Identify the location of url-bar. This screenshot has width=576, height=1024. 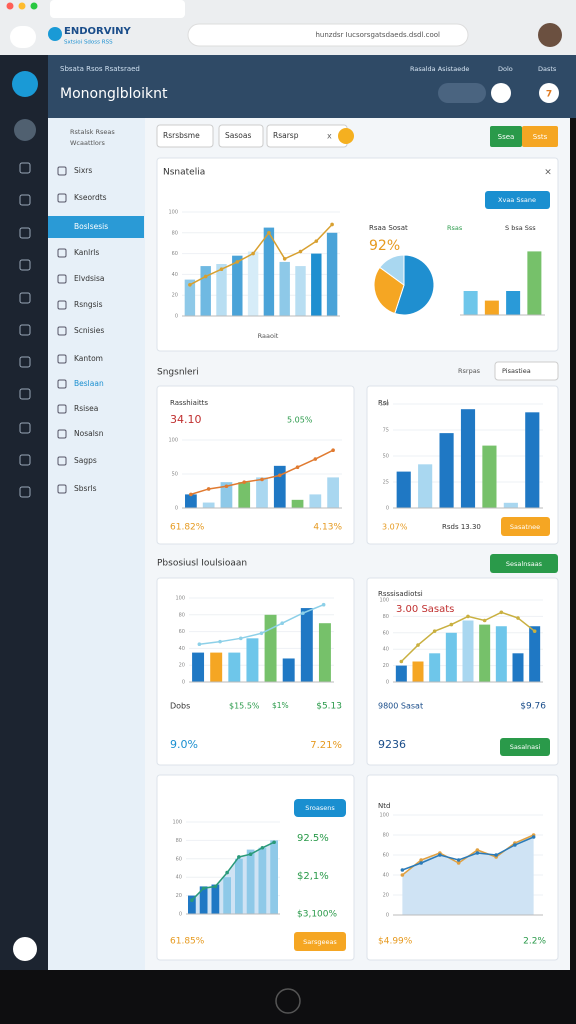
(328, 35).